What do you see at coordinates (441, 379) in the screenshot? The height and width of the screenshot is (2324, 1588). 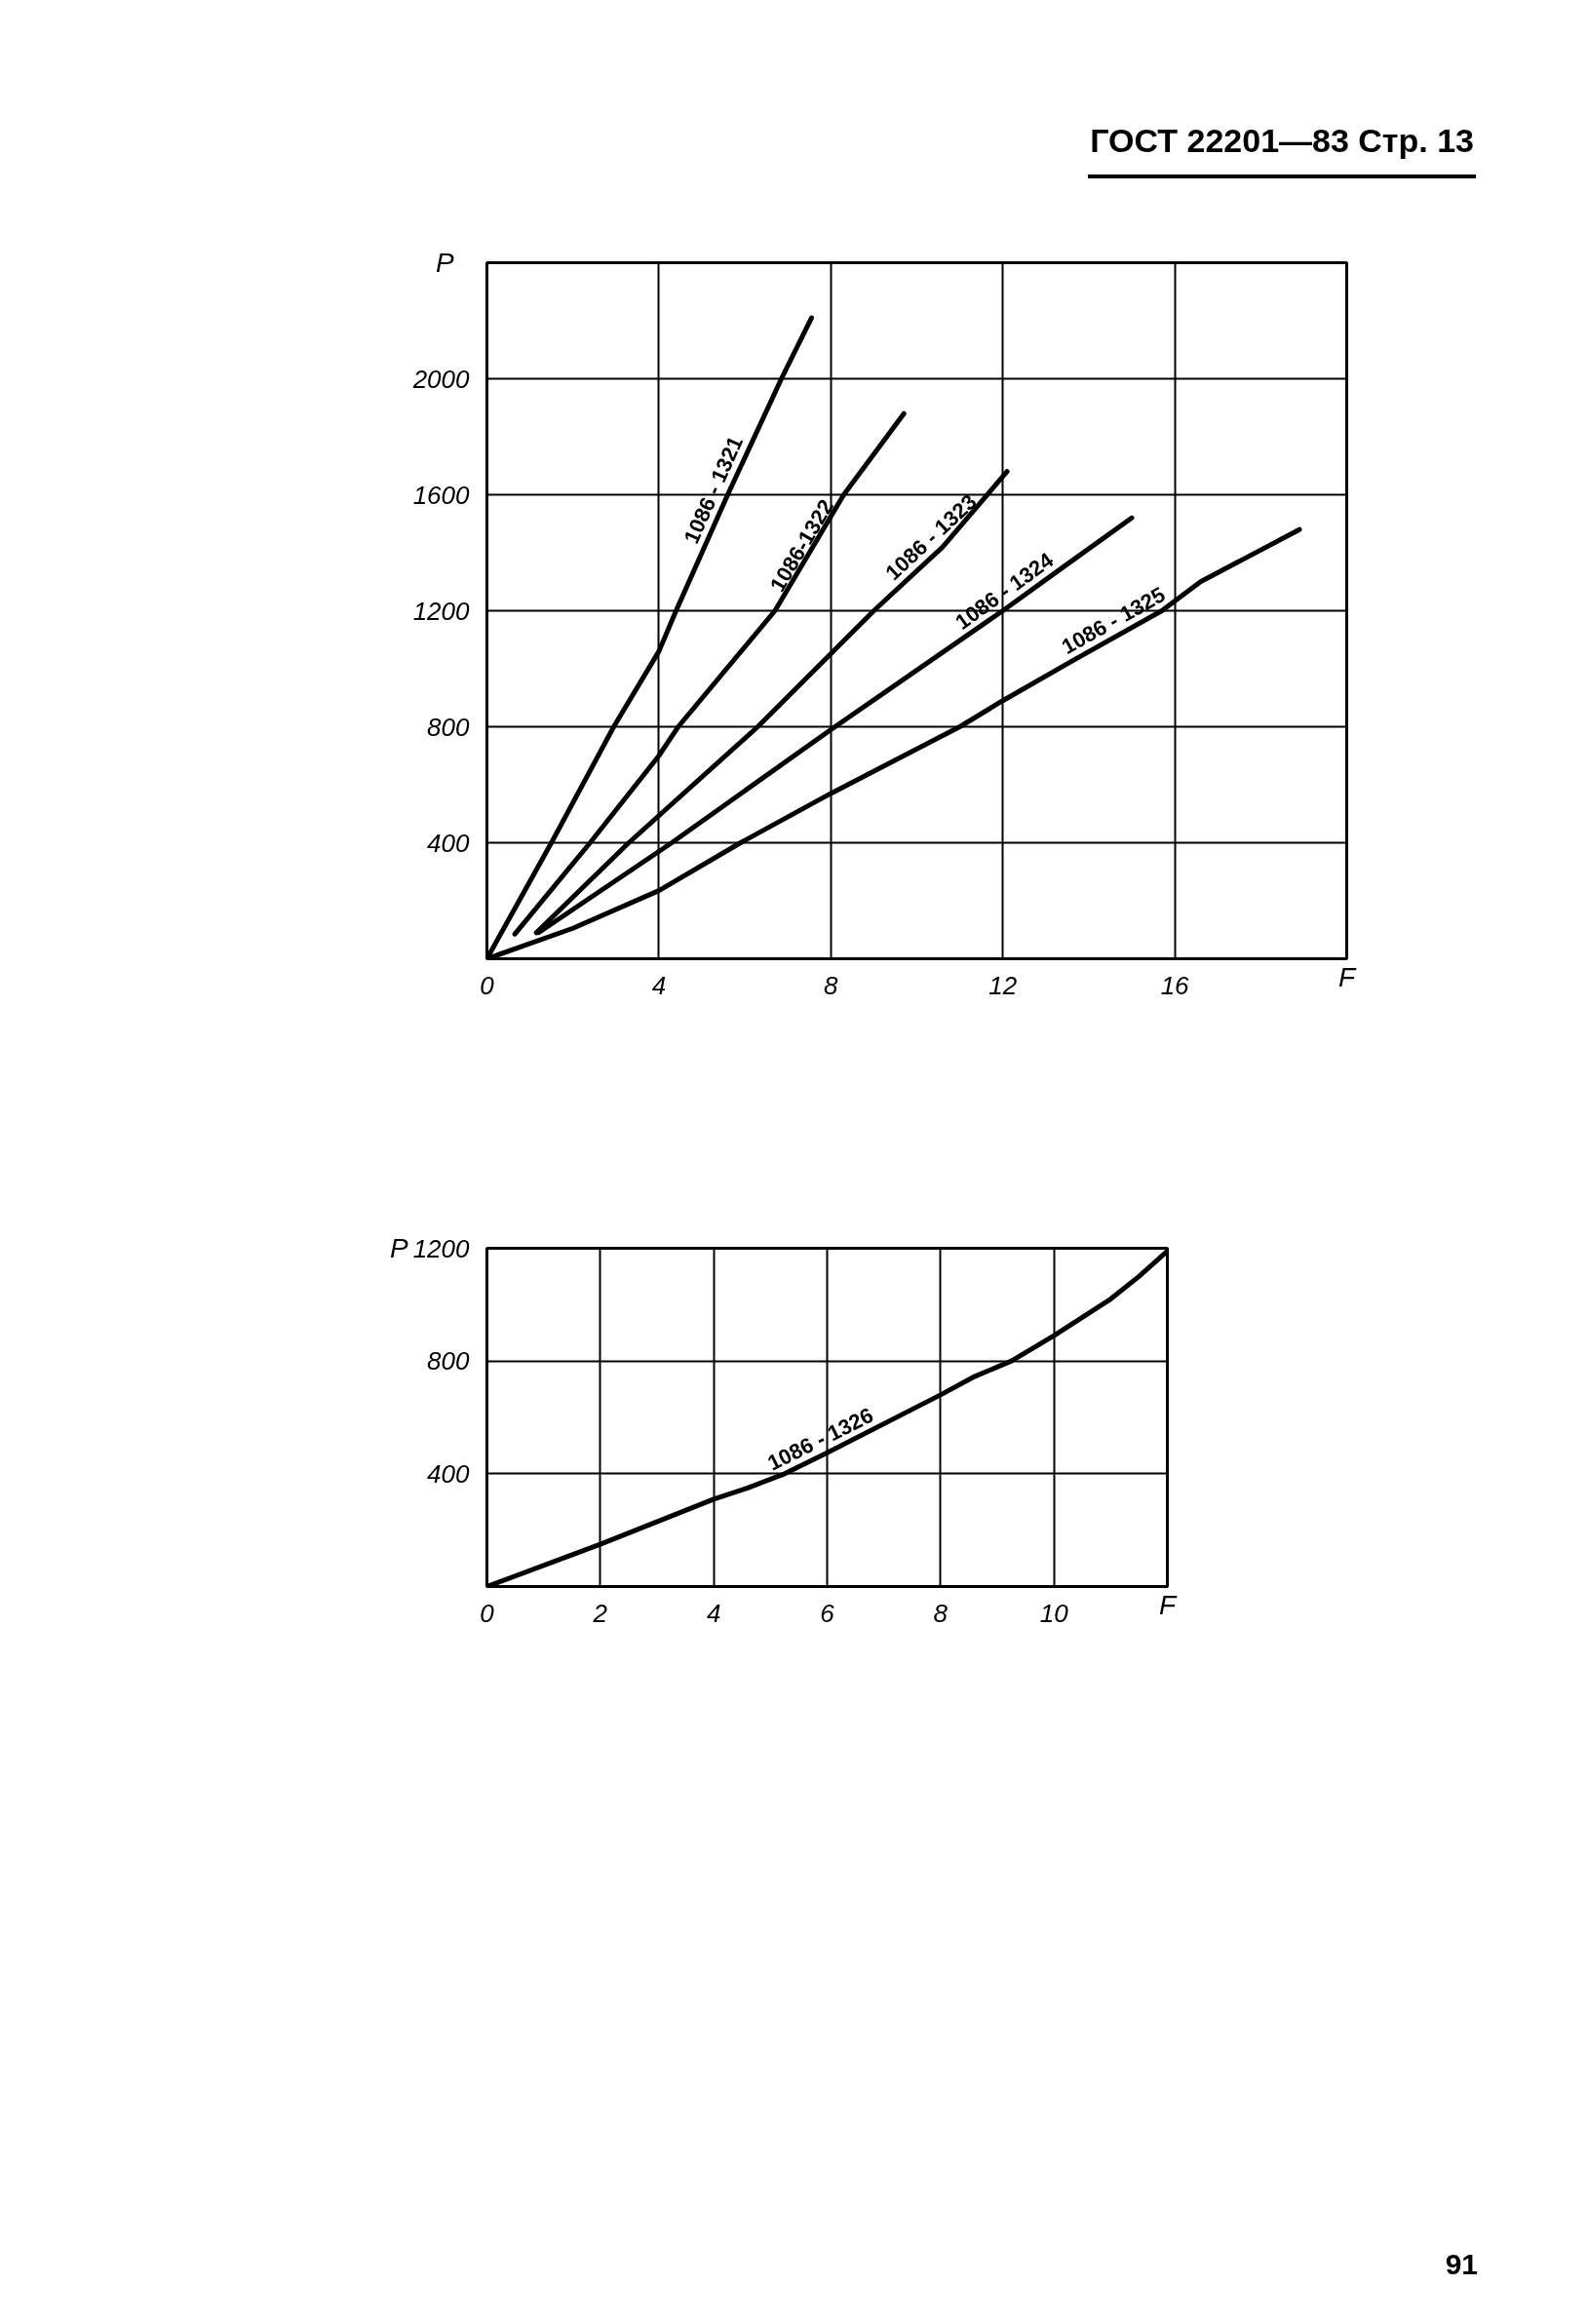 I see `y-tick-label: 2000` at bounding box center [441, 379].